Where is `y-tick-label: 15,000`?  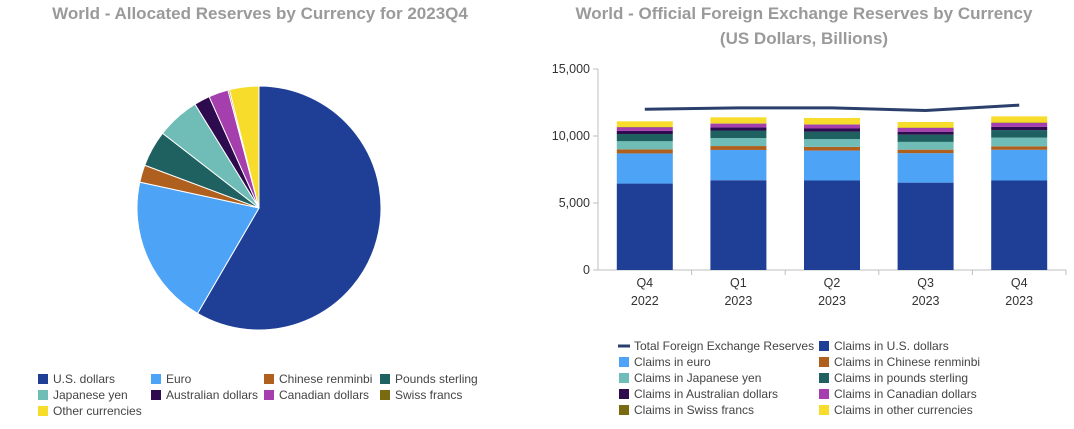 y-tick-label: 15,000 is located at coordinates (571, 69).